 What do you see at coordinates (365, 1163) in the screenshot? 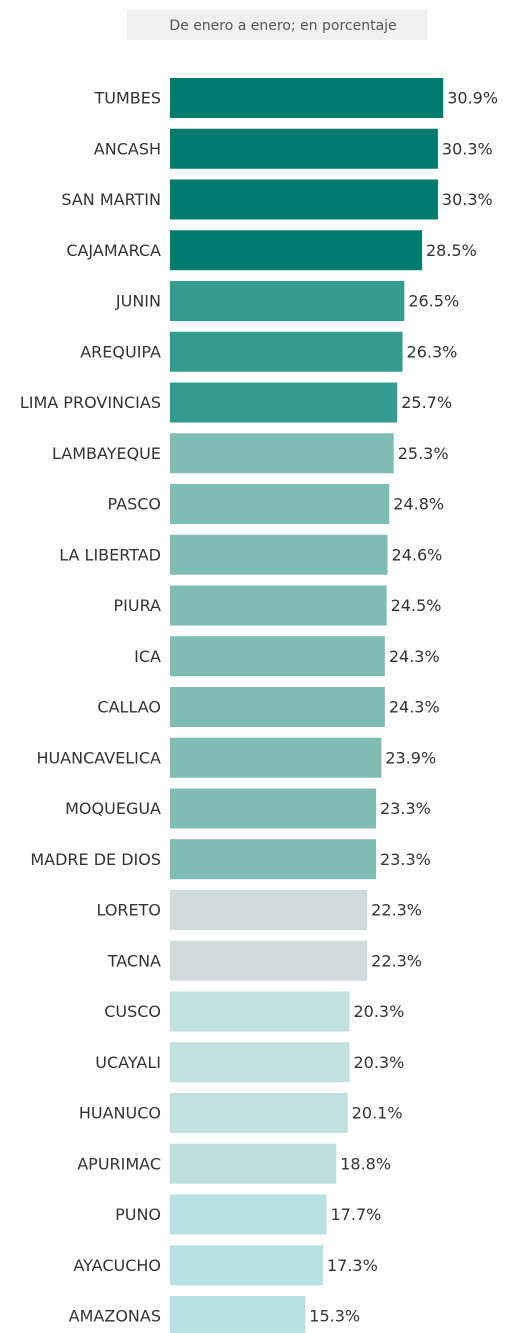
I see `value-label: 18.8%` at bounding box center [365, 1163].